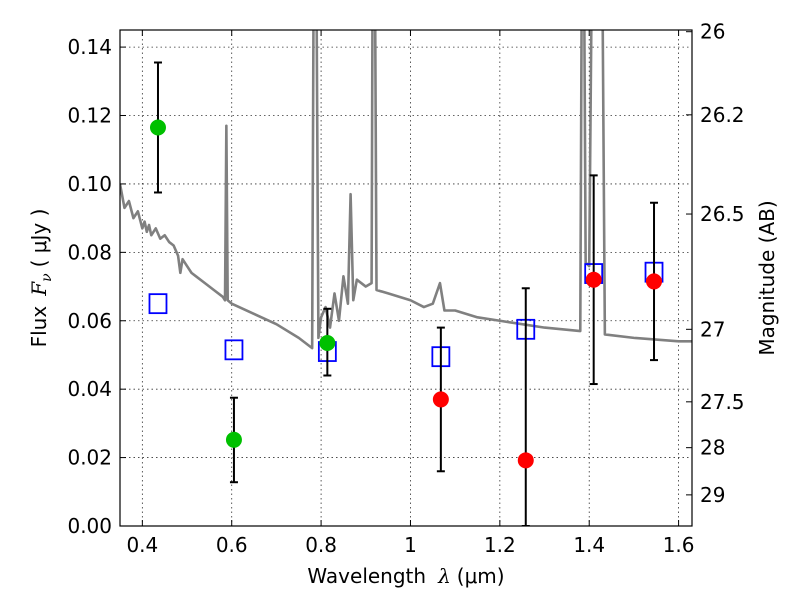  I want to click on y-tick-label: 0.06, so click(89, 321).